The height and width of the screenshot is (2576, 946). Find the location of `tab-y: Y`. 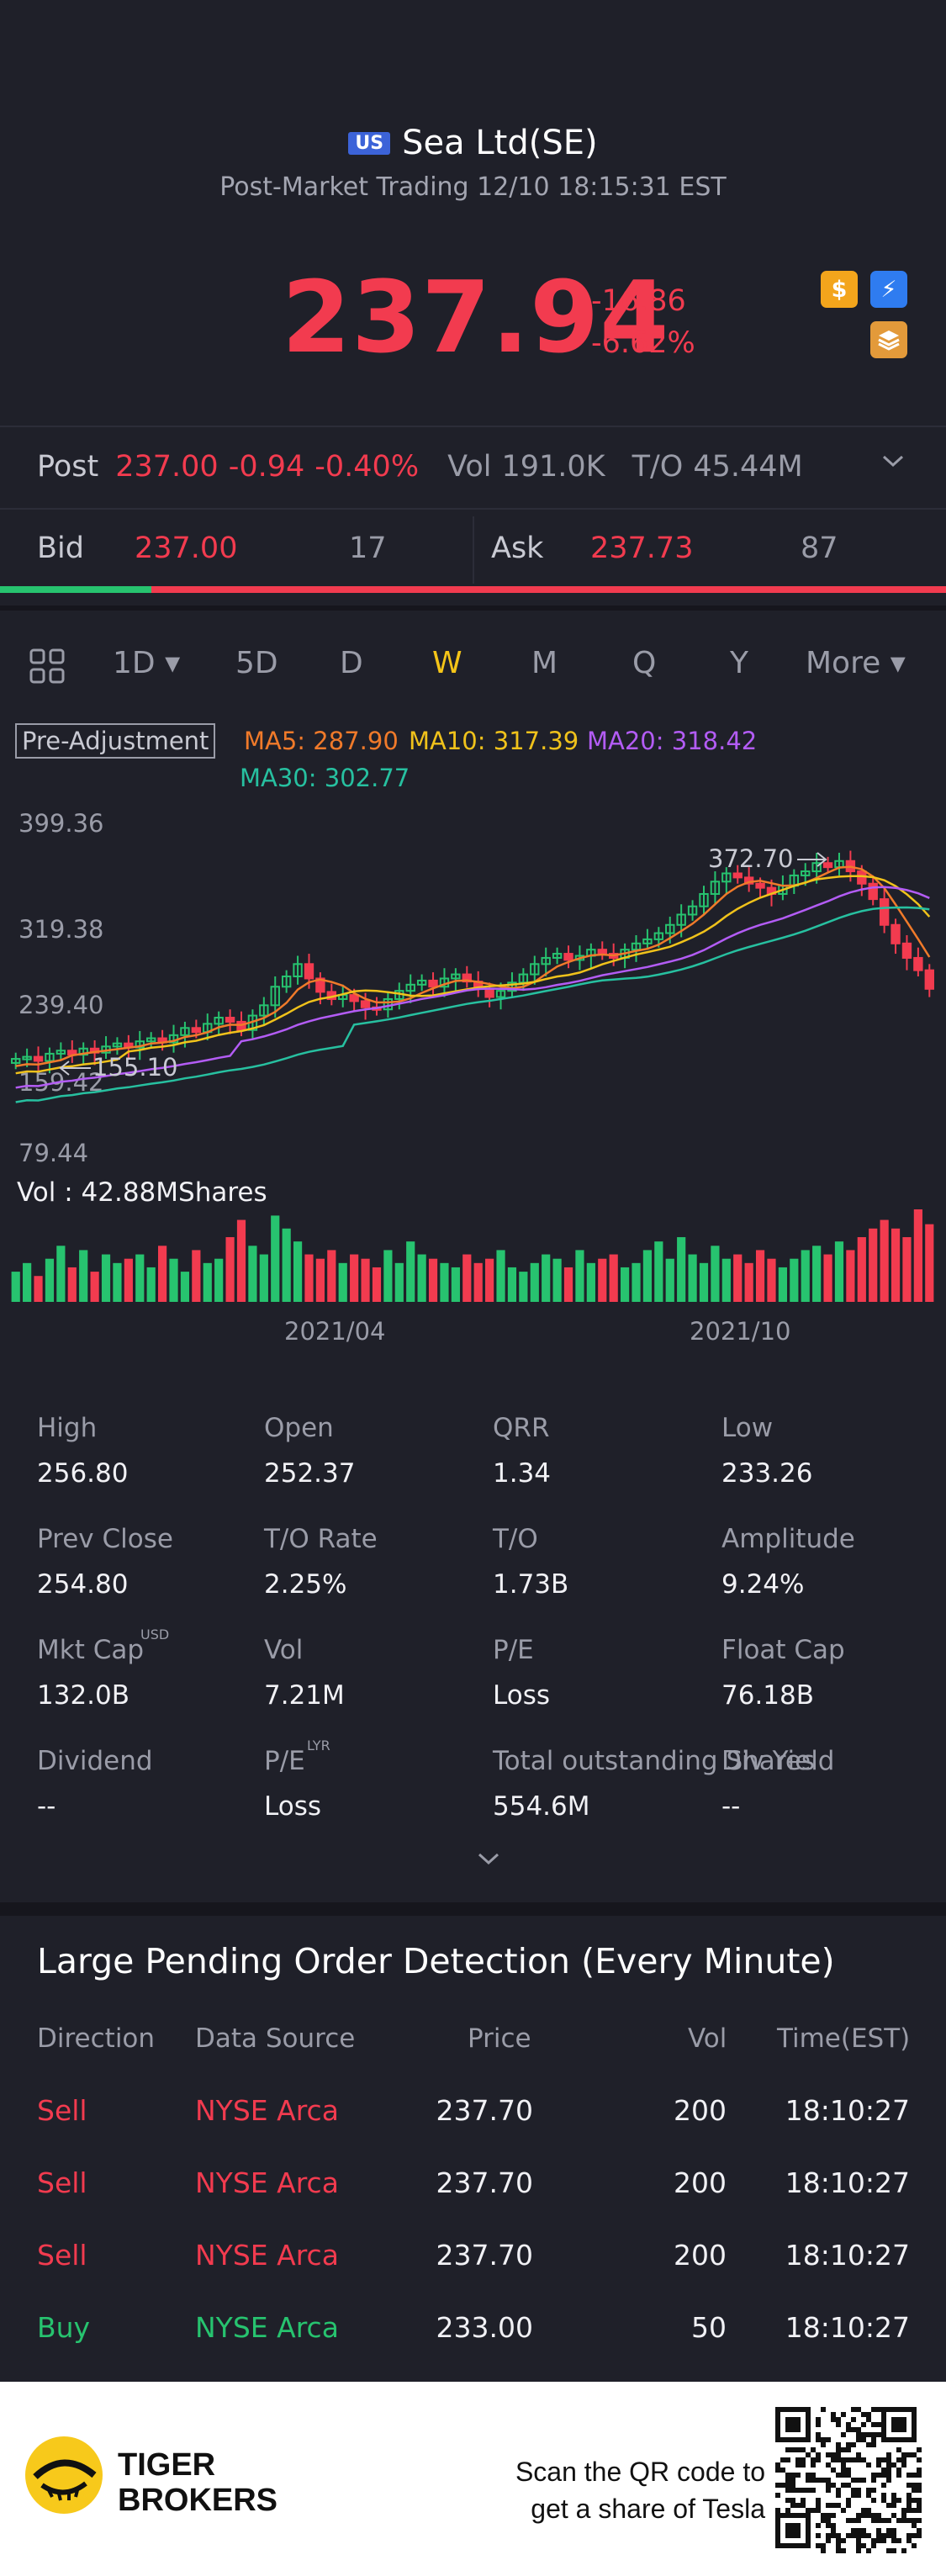

tab-y: Y is located at coordinates (739, 663).